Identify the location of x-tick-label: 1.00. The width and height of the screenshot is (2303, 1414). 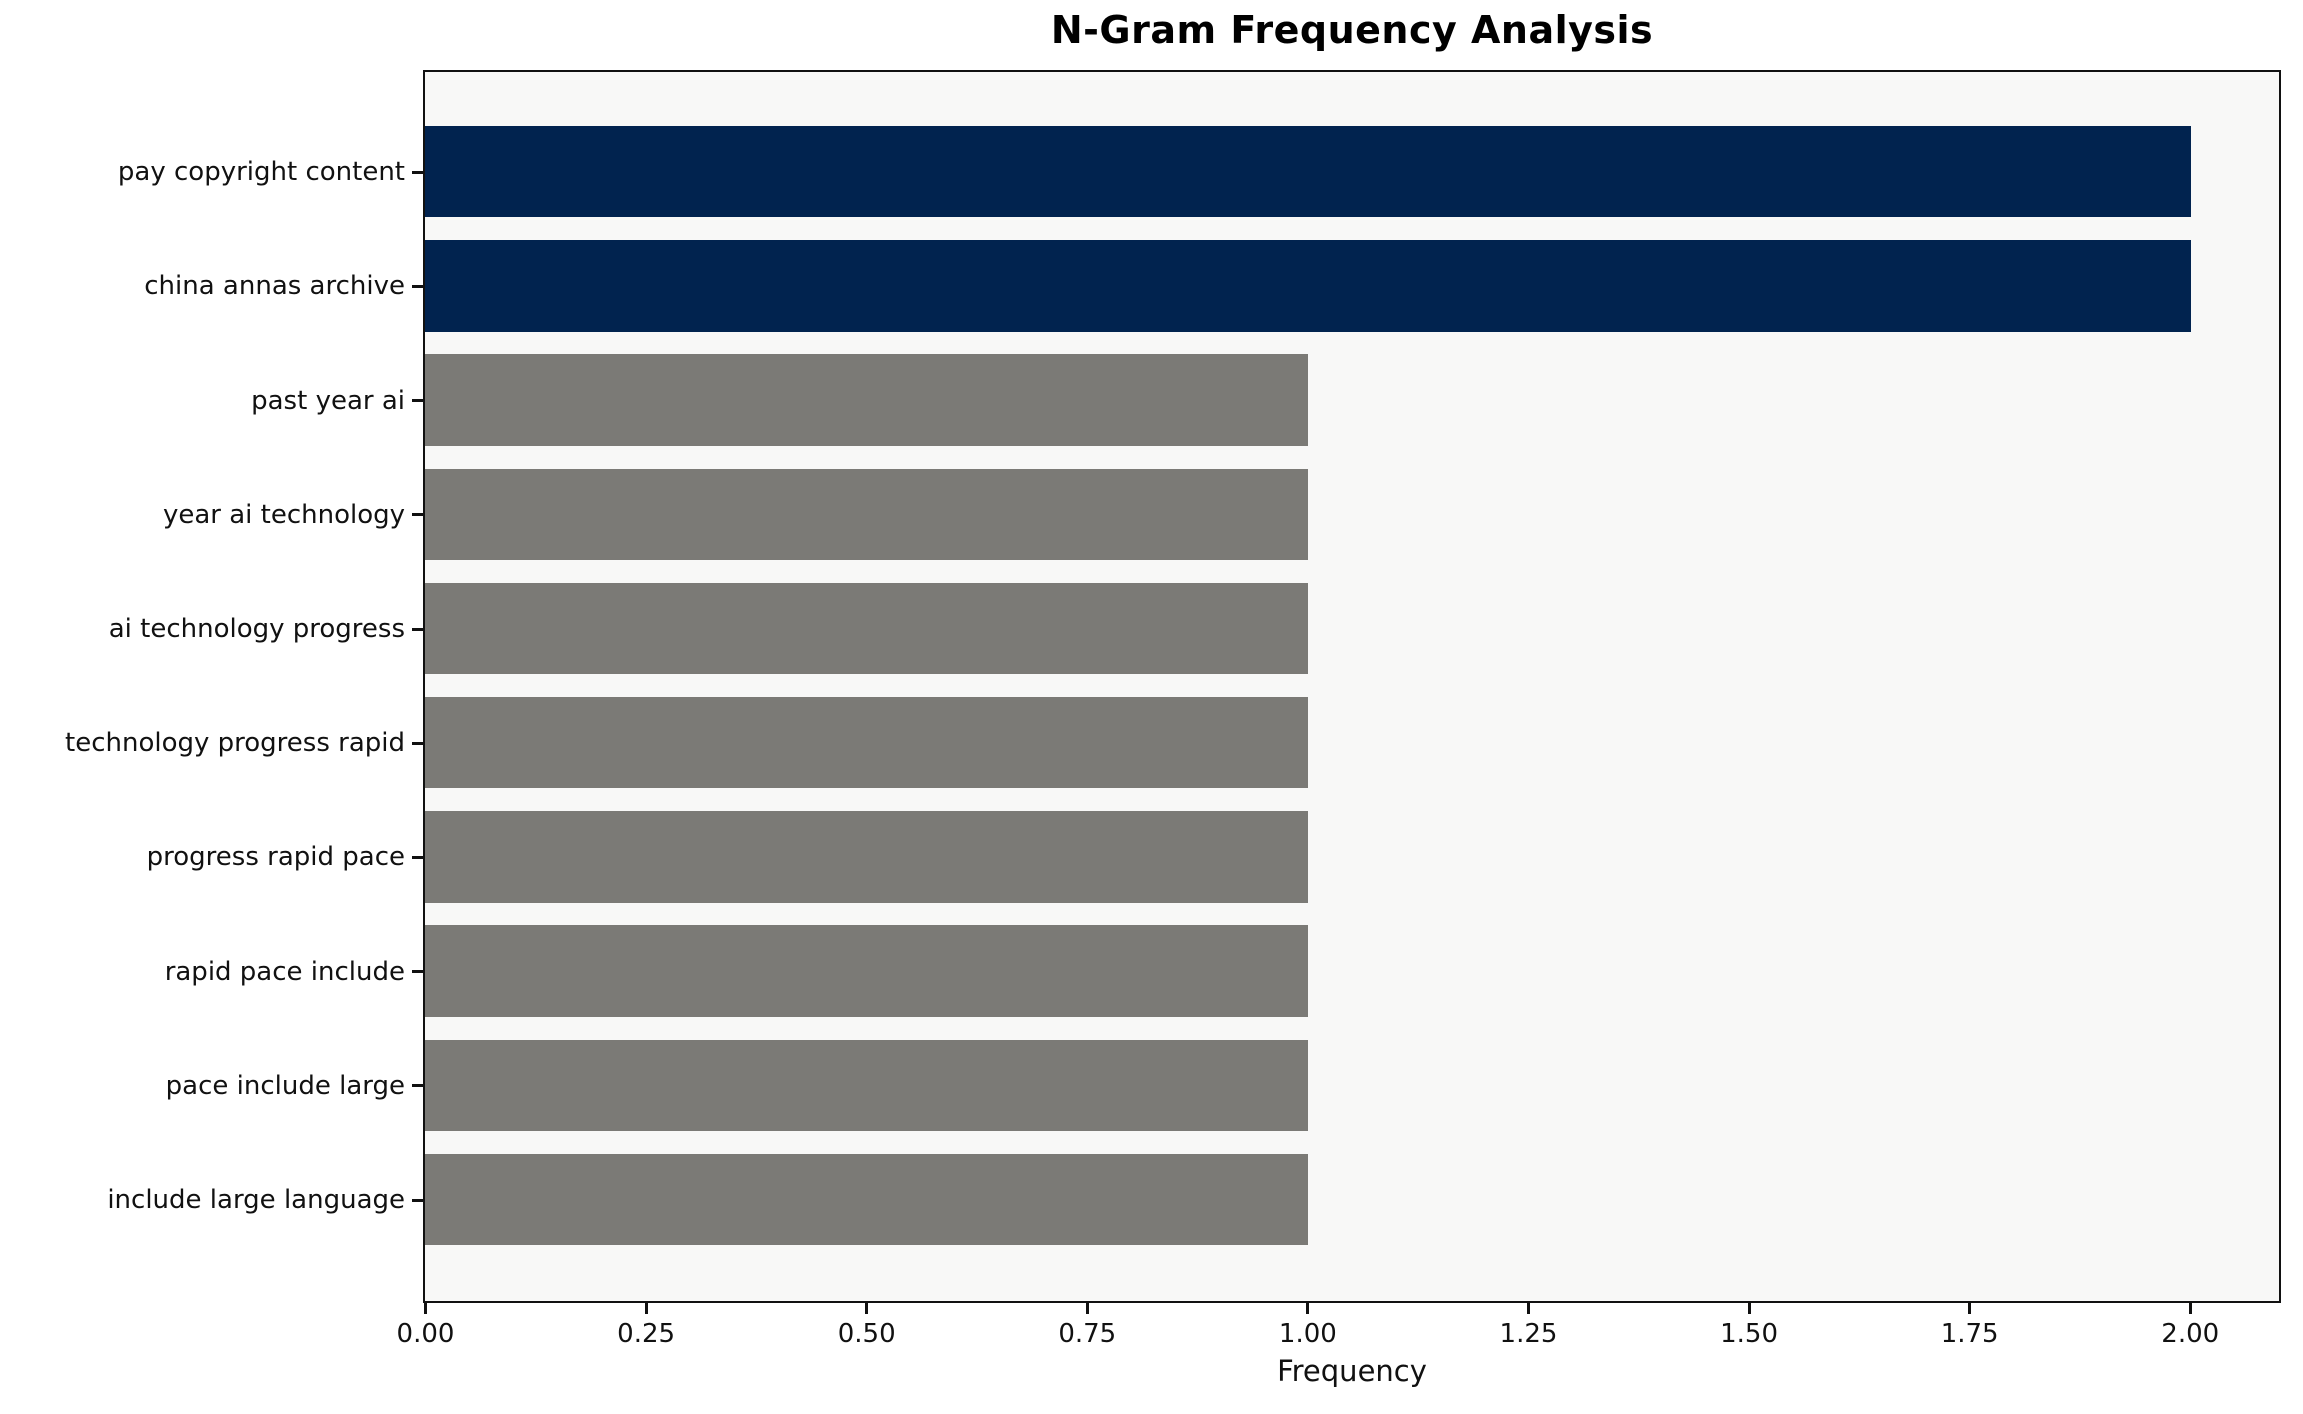
(1307, 1334).